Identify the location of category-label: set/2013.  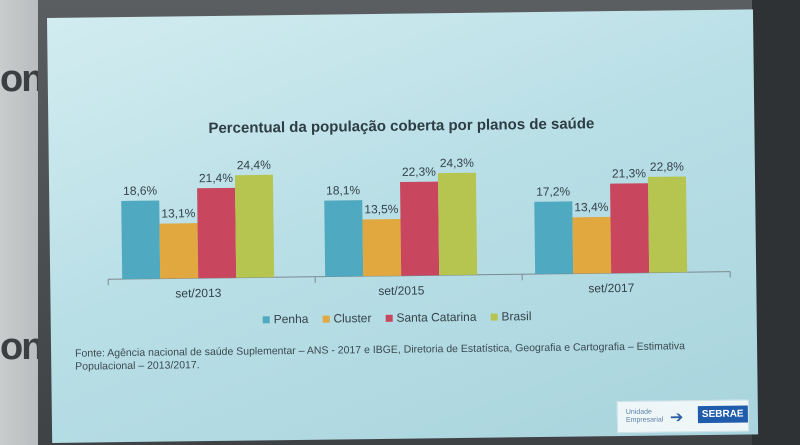
(198, 293).